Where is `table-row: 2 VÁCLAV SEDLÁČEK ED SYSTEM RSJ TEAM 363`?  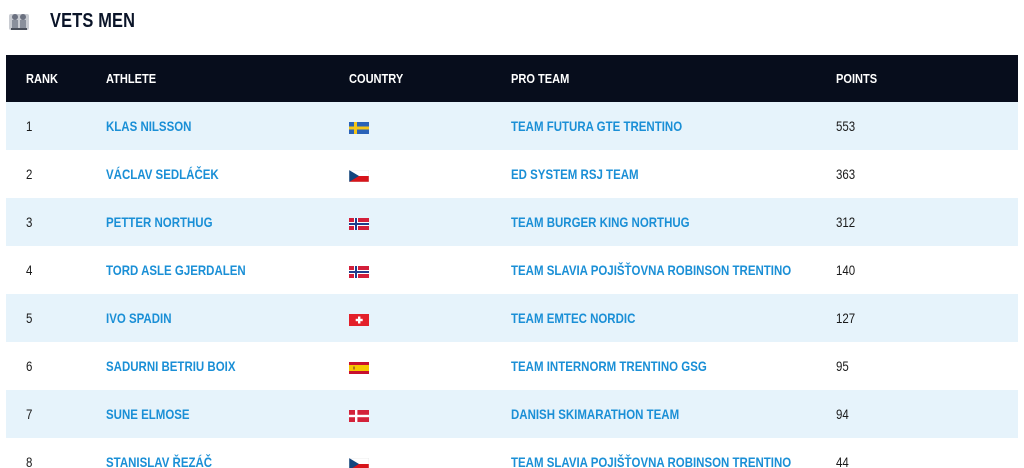
table-row: 2 VÁCLAV SEDLÁČEK ED SYSTEM RSJ TEAM 363 is located at coordinates (512, 174).